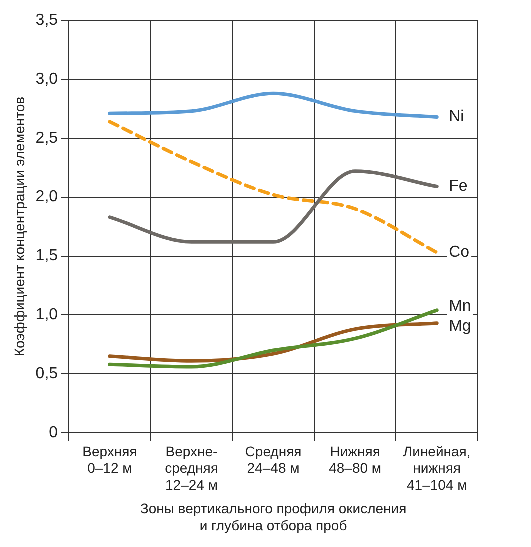 Image resolution: width=531 pixels, height=547 pixels. I want to click on y-tick-label: 0, so click(53, 433).